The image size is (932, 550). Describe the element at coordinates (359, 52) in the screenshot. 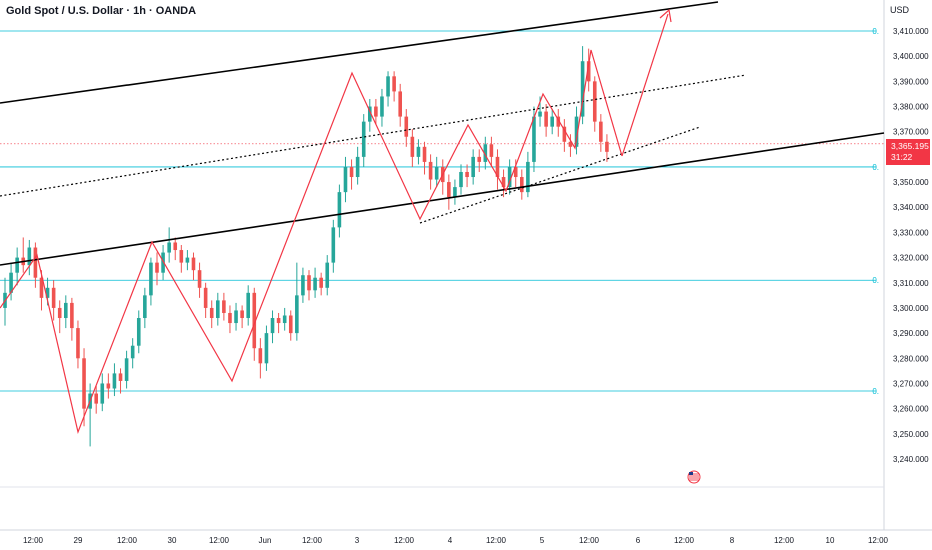

I see `upper-channel-line` at that location.